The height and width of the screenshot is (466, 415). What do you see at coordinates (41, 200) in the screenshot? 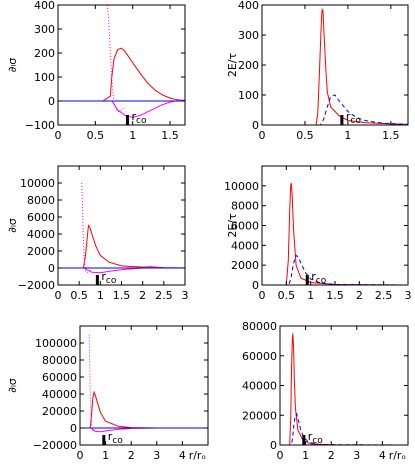
I see `y-tick-label: 8000` at bounding box center [41, 200].